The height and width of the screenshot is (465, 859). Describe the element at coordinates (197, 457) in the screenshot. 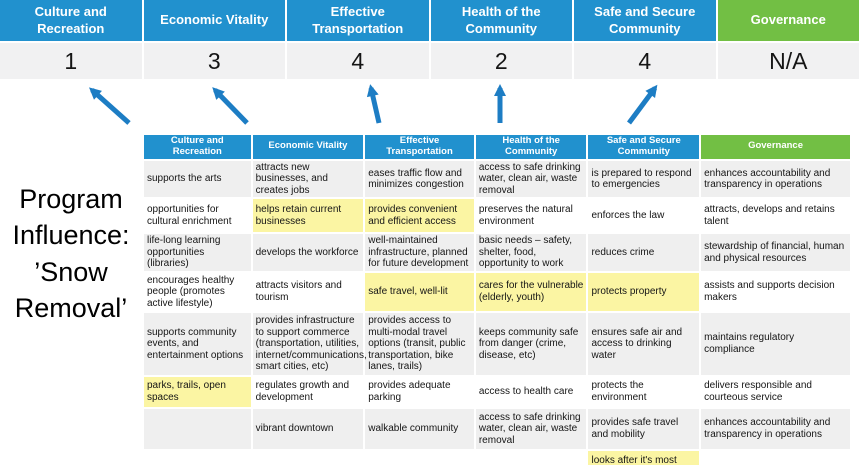

I see `matrix-cell-r8-c1` at that location.